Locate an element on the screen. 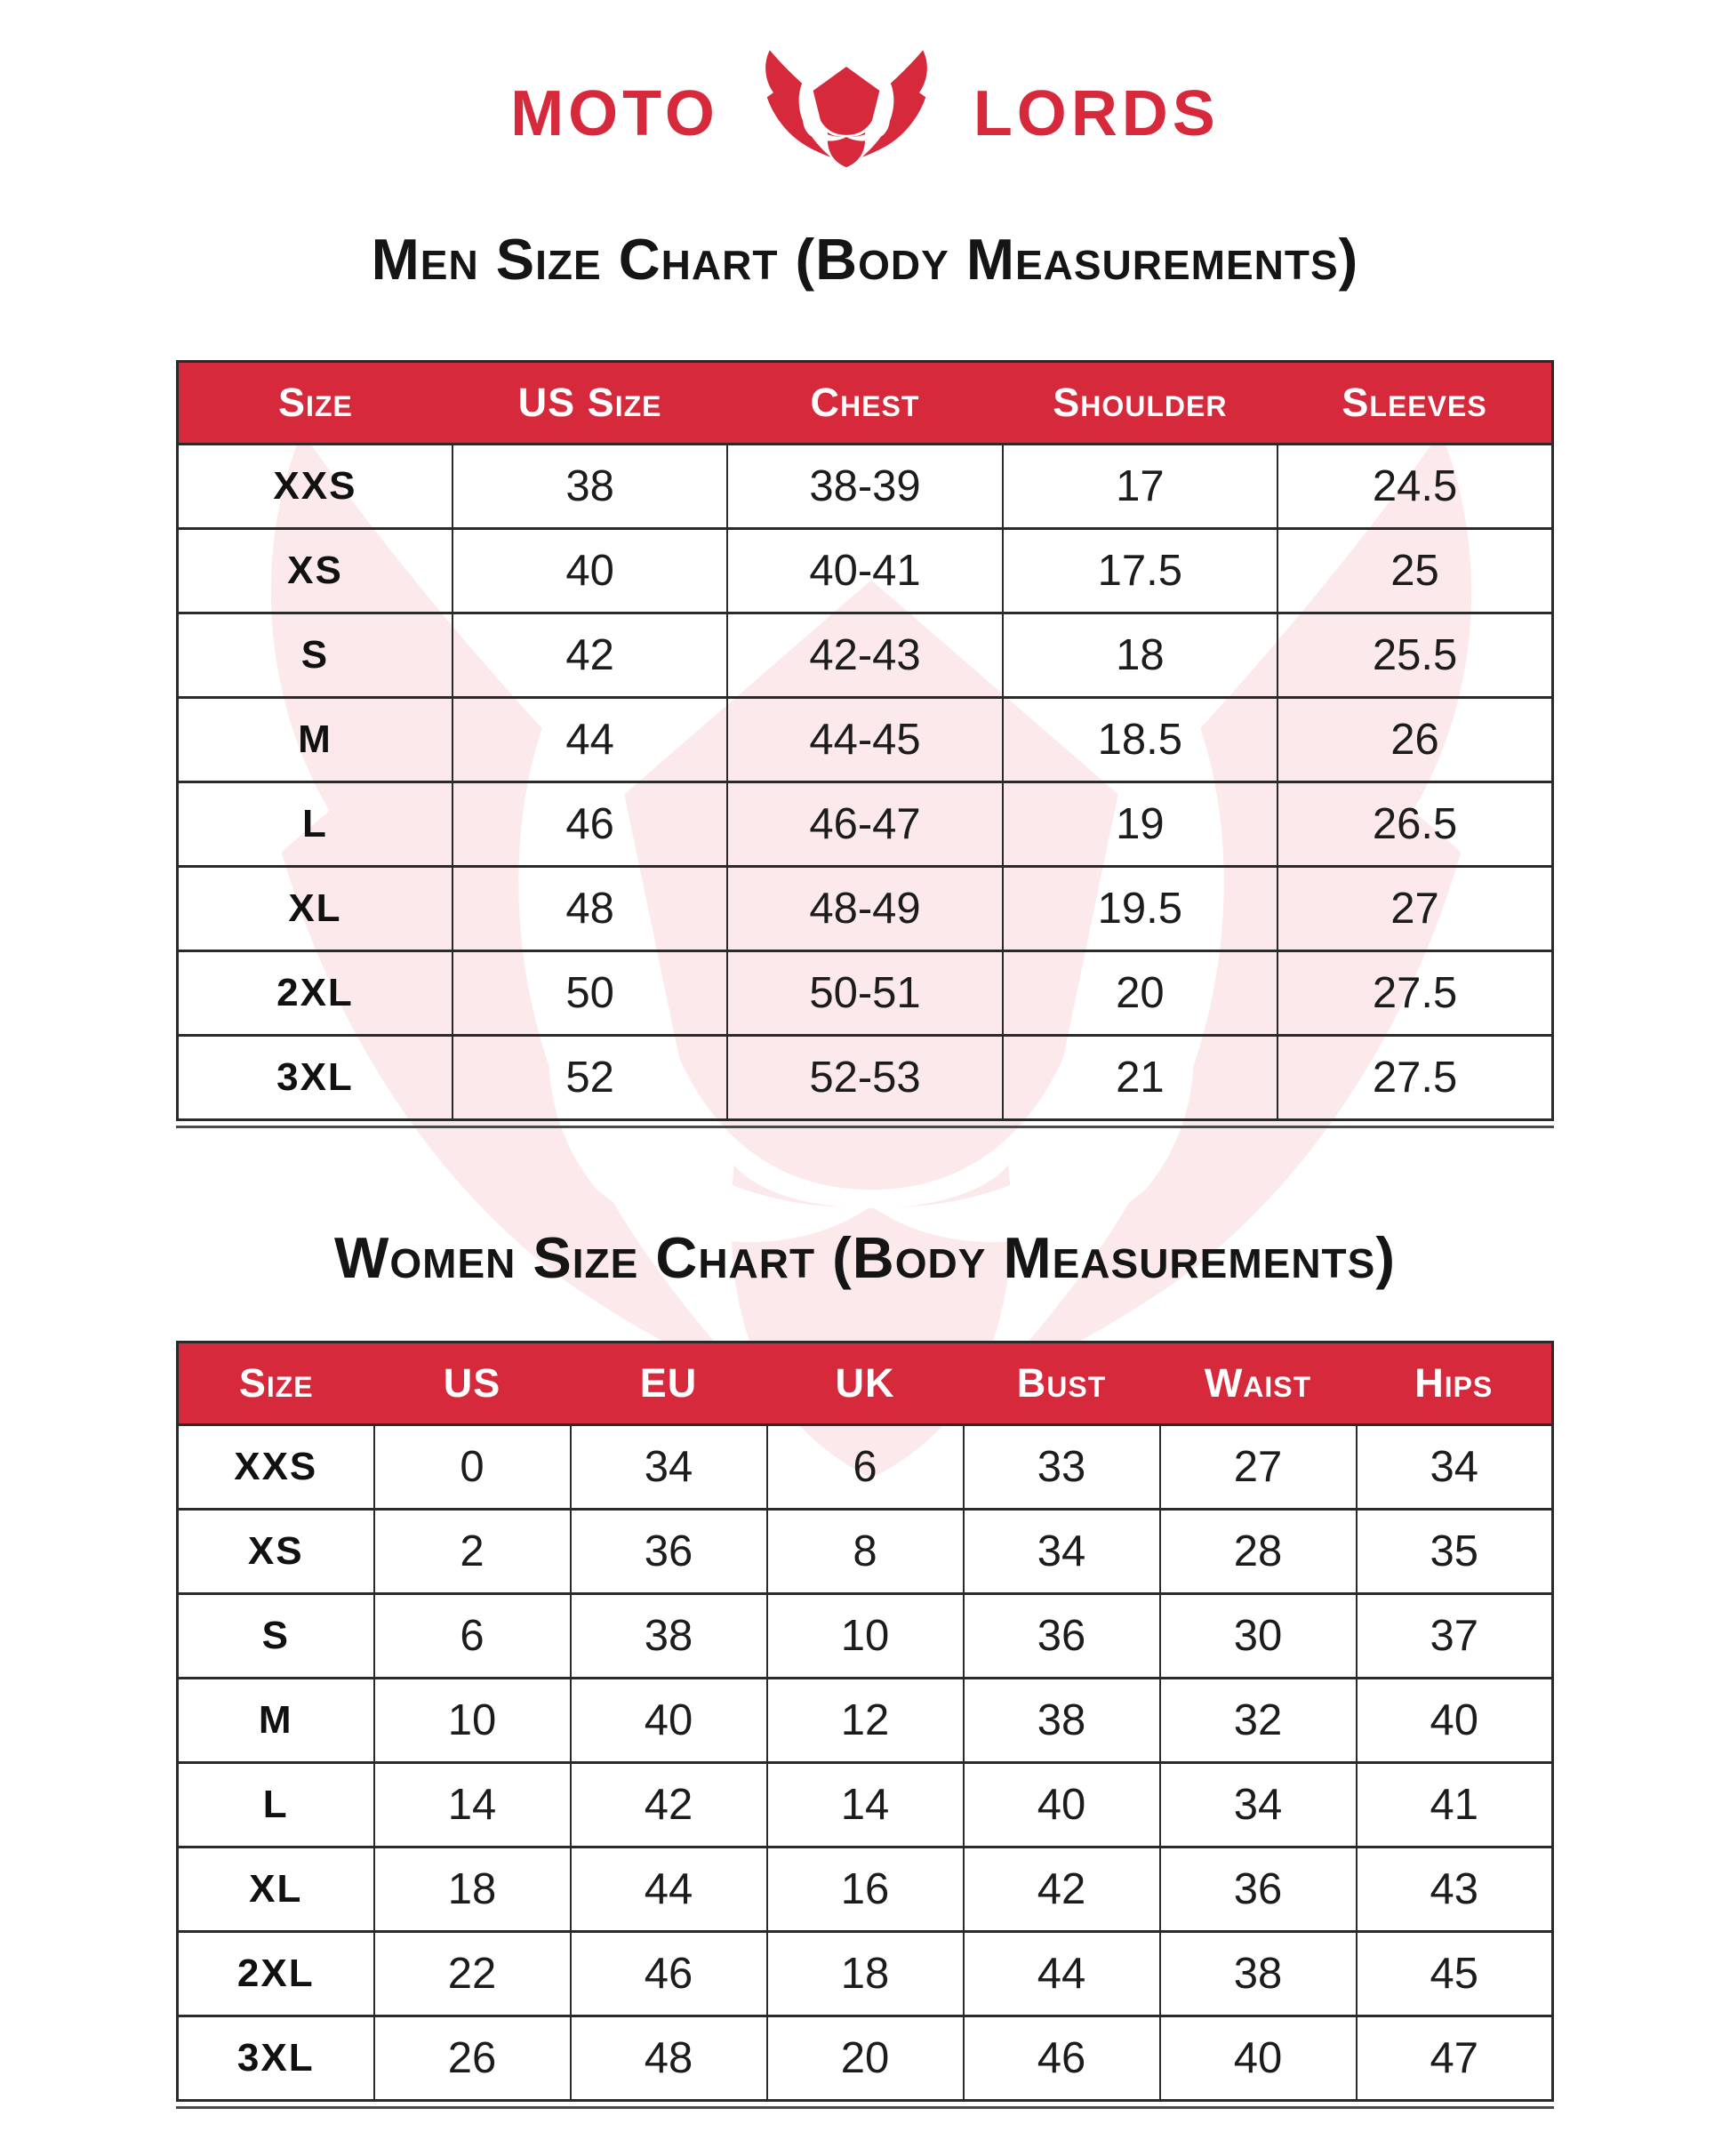 This screenshot has height=2156, width=1730. value-cell: 27.5 is located at coordinates (1415, 1077).